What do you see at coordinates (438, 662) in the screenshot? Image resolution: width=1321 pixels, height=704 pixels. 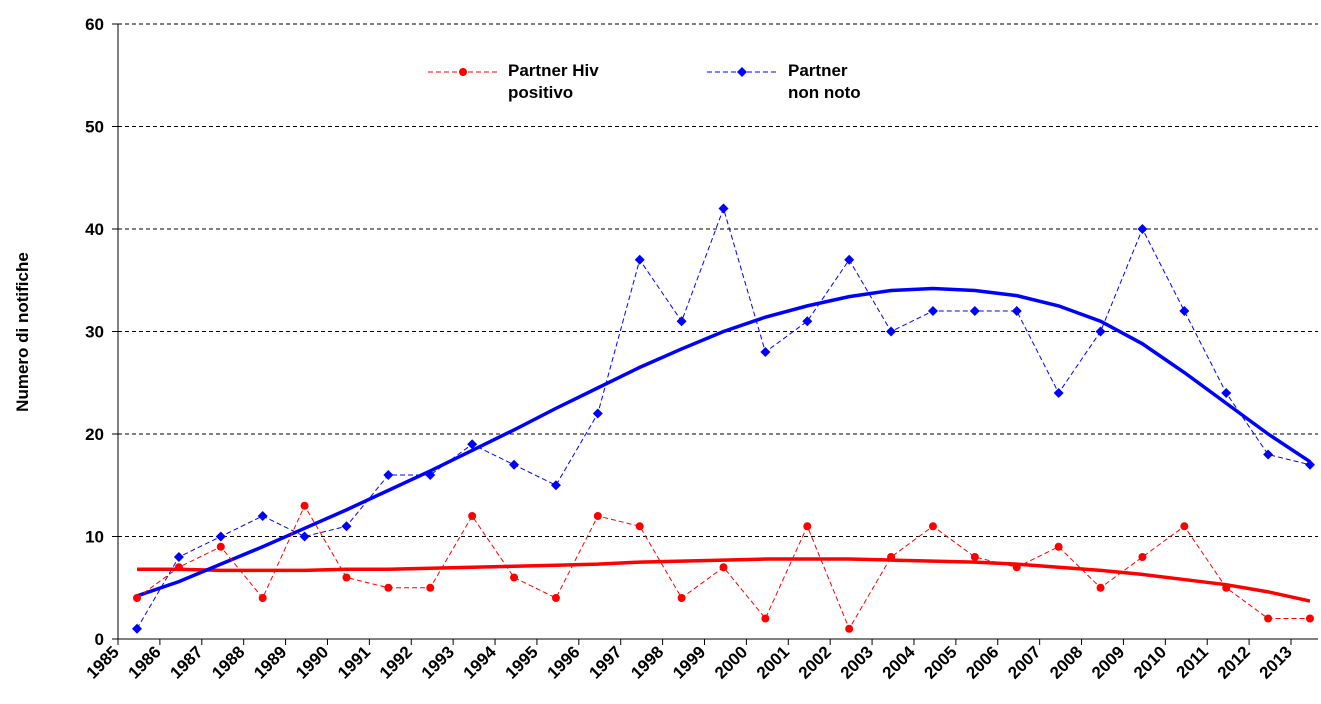 I see `x-tick-label: 1993` at bounding box center [438, 662].